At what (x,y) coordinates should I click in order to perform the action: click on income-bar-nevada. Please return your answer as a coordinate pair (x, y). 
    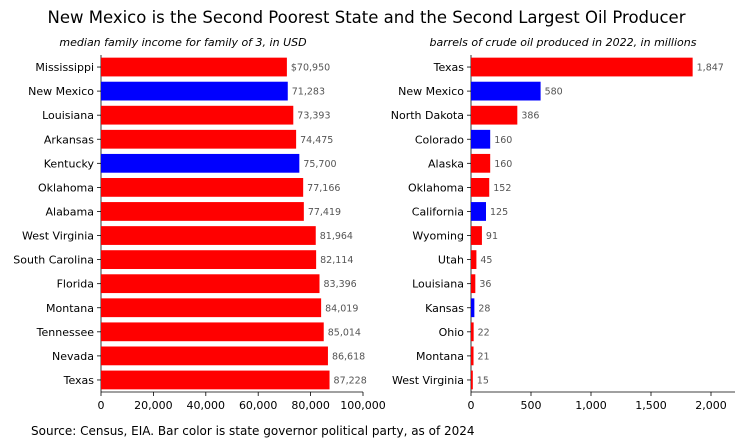
    Looking at the image, I should click on (214, 356).